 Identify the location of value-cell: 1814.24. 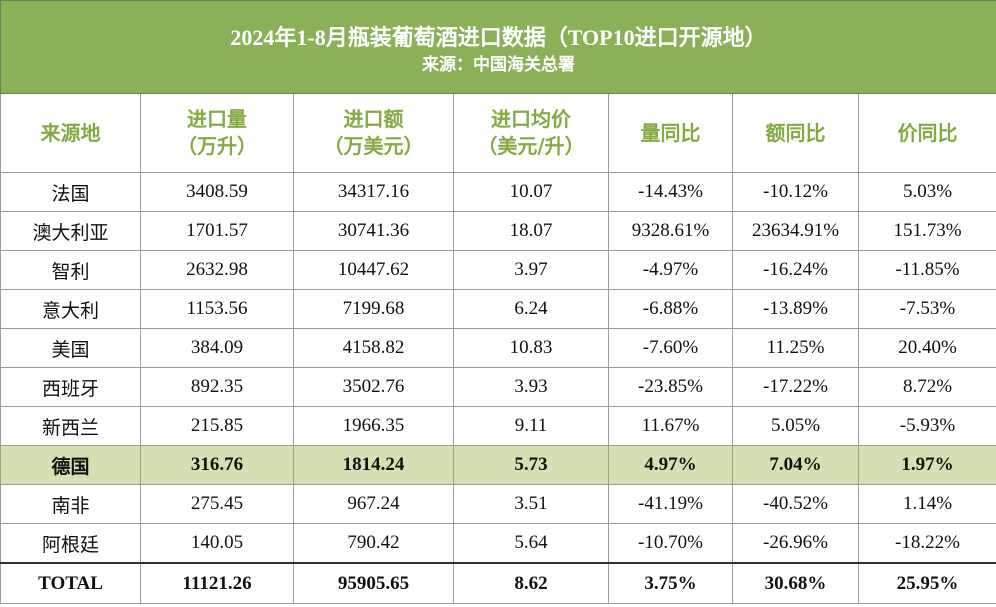
(373, 465).